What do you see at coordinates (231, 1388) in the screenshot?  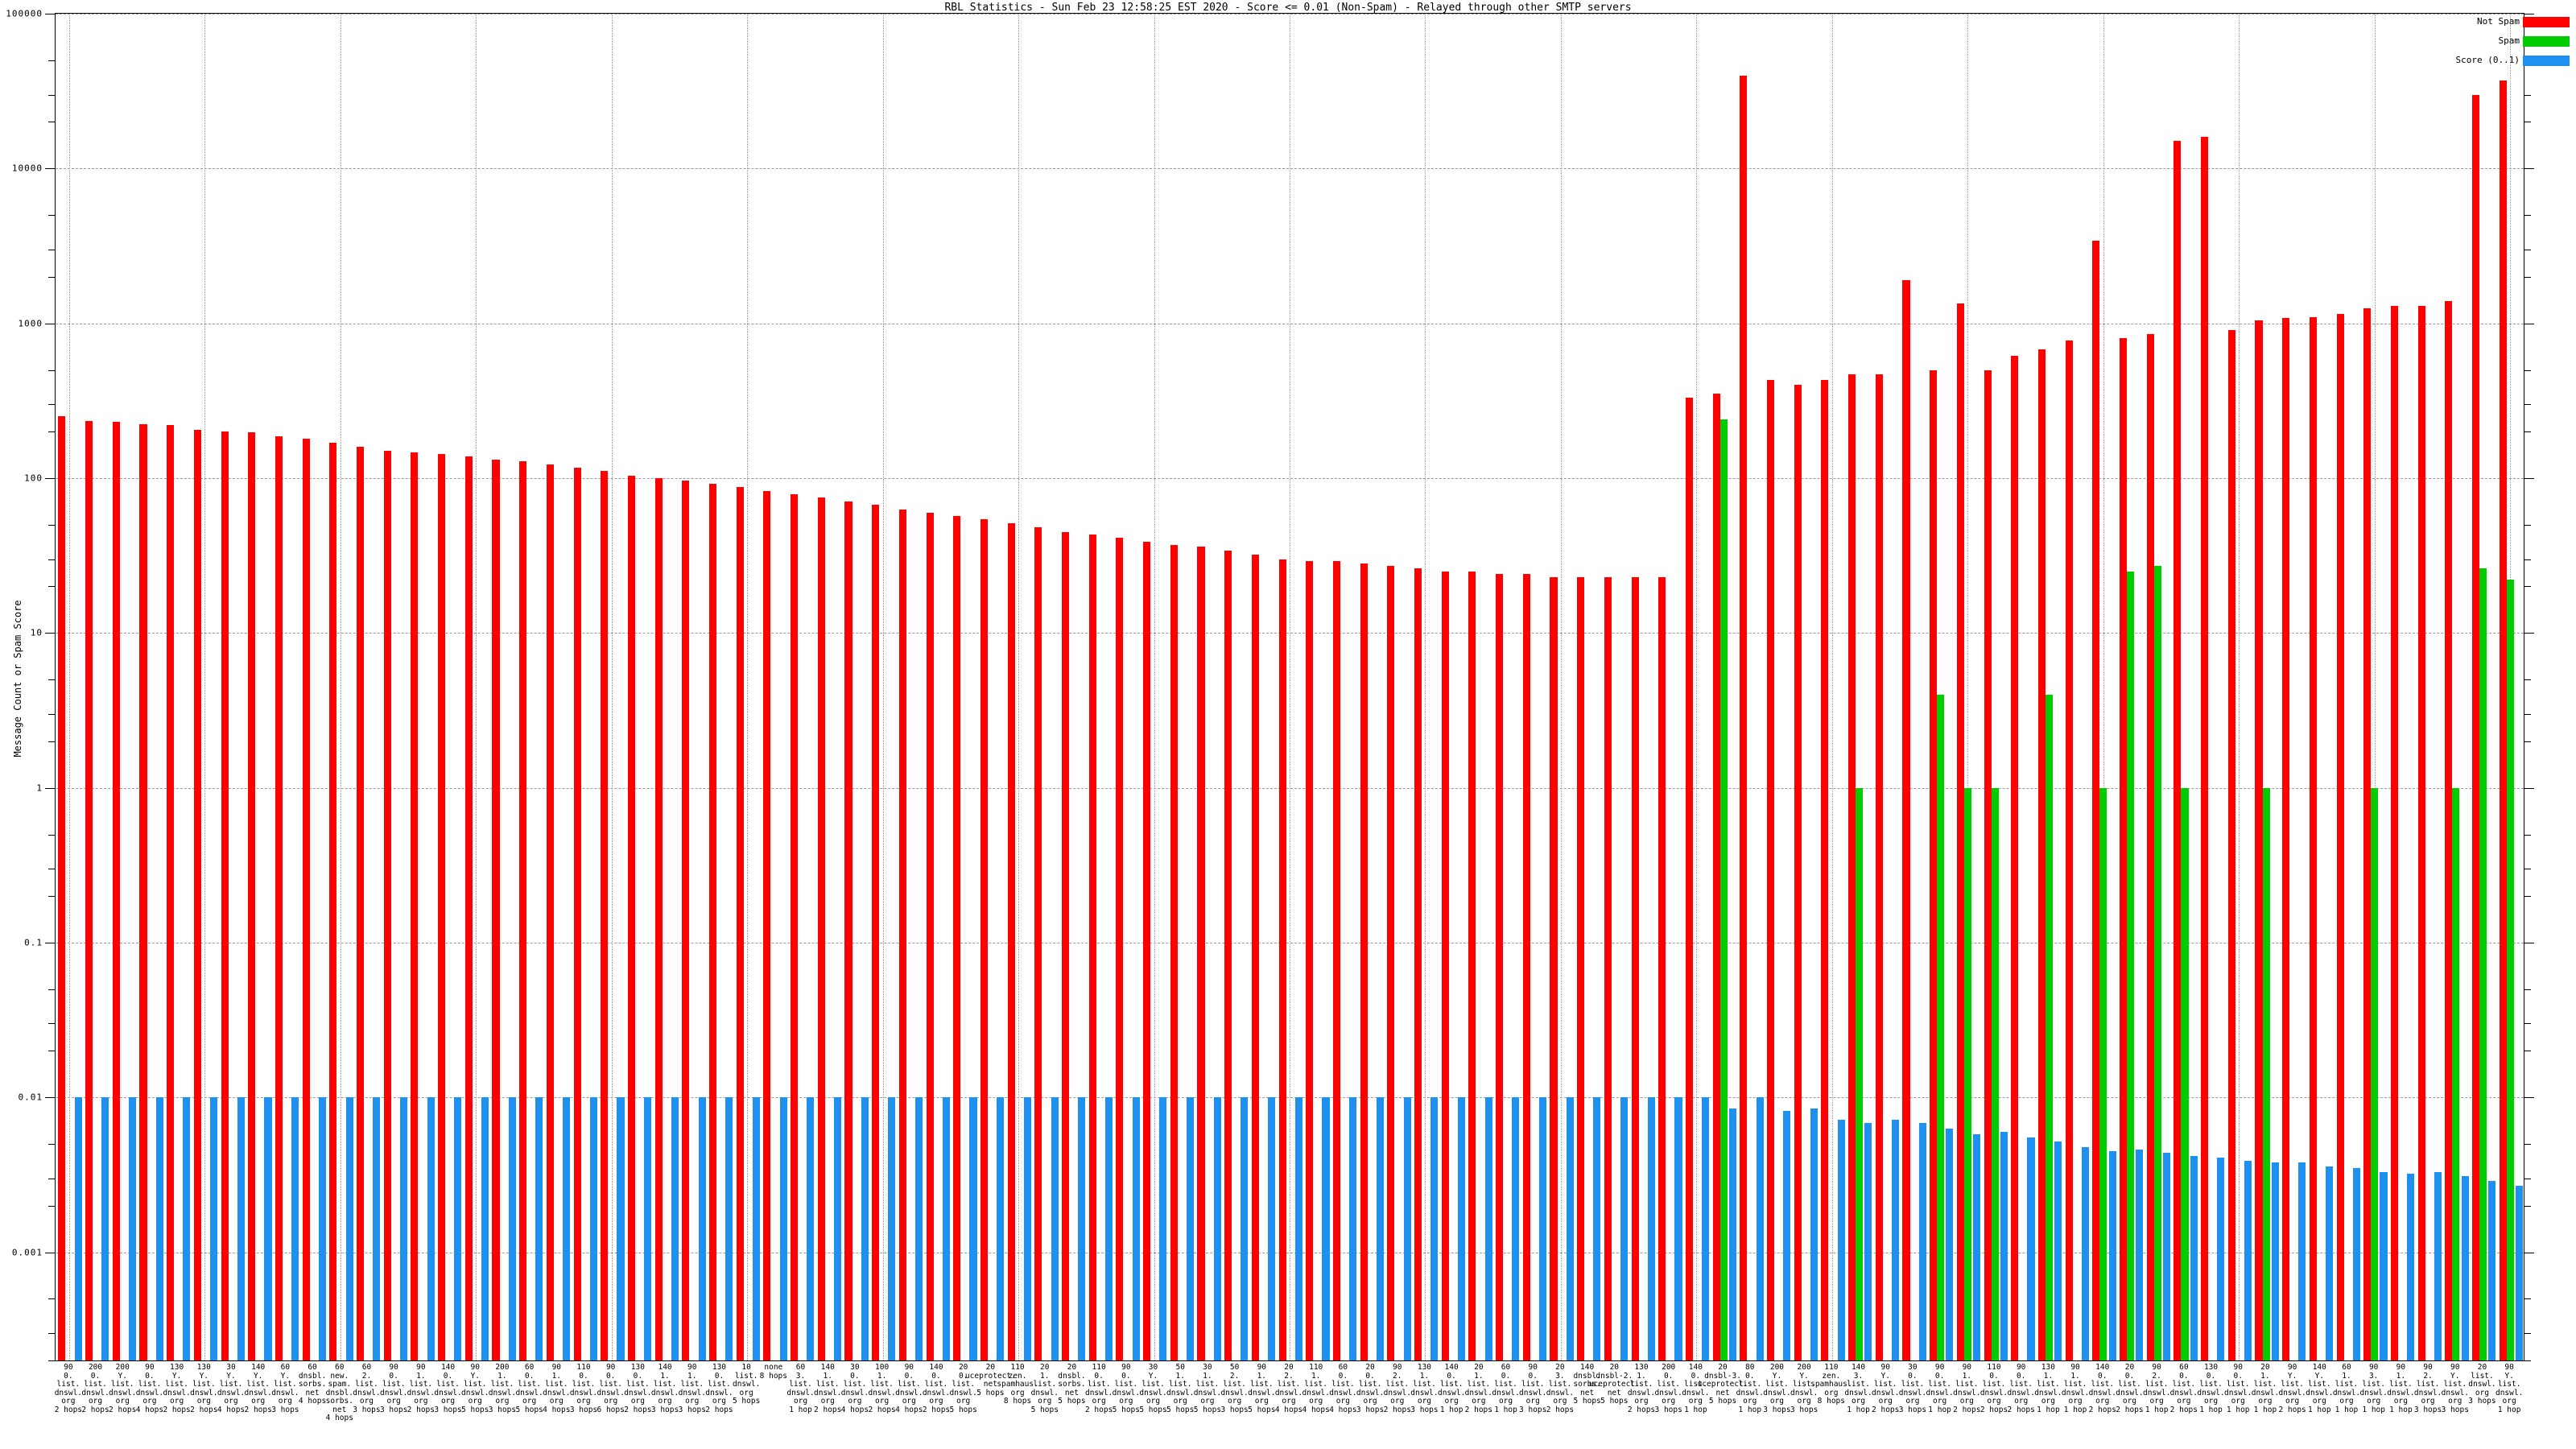 I see `x-tick-label: 30 Y. list. dnswl. org 4 hops` at bounding box center [231, 1388].